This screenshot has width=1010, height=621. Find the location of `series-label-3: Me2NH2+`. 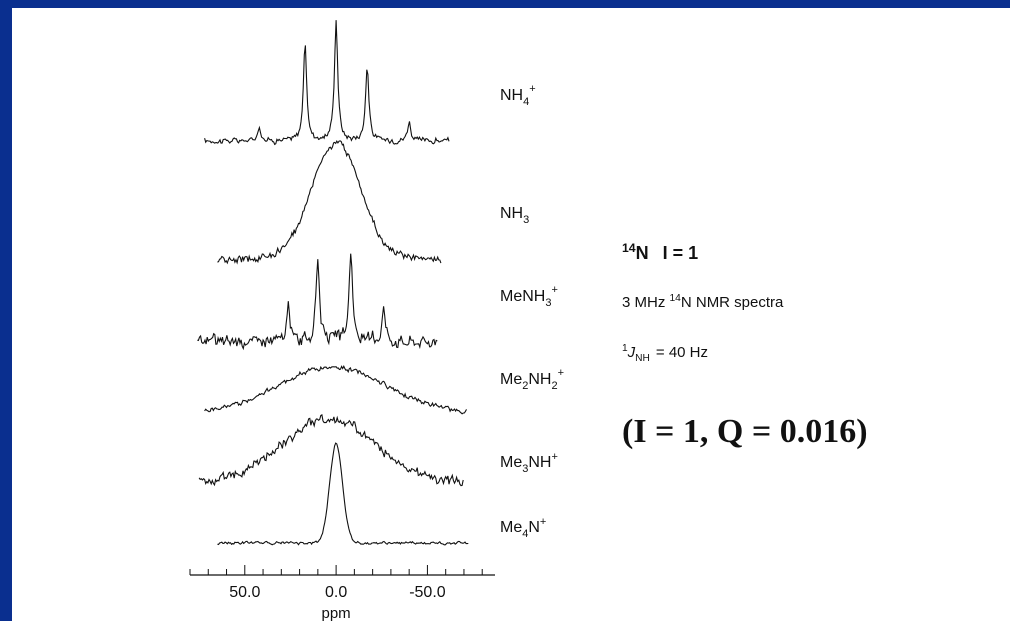

series-label-3: Me2NH2+ is located at coordinates (532, 379).